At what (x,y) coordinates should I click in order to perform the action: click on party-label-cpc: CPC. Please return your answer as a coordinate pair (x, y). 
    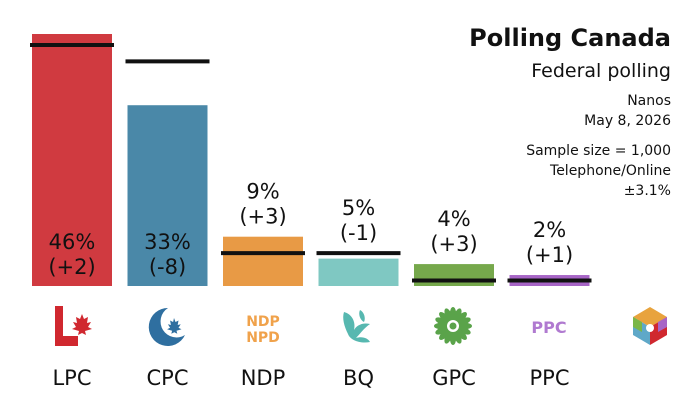
    Looking at the image, I should click on (168, 378).